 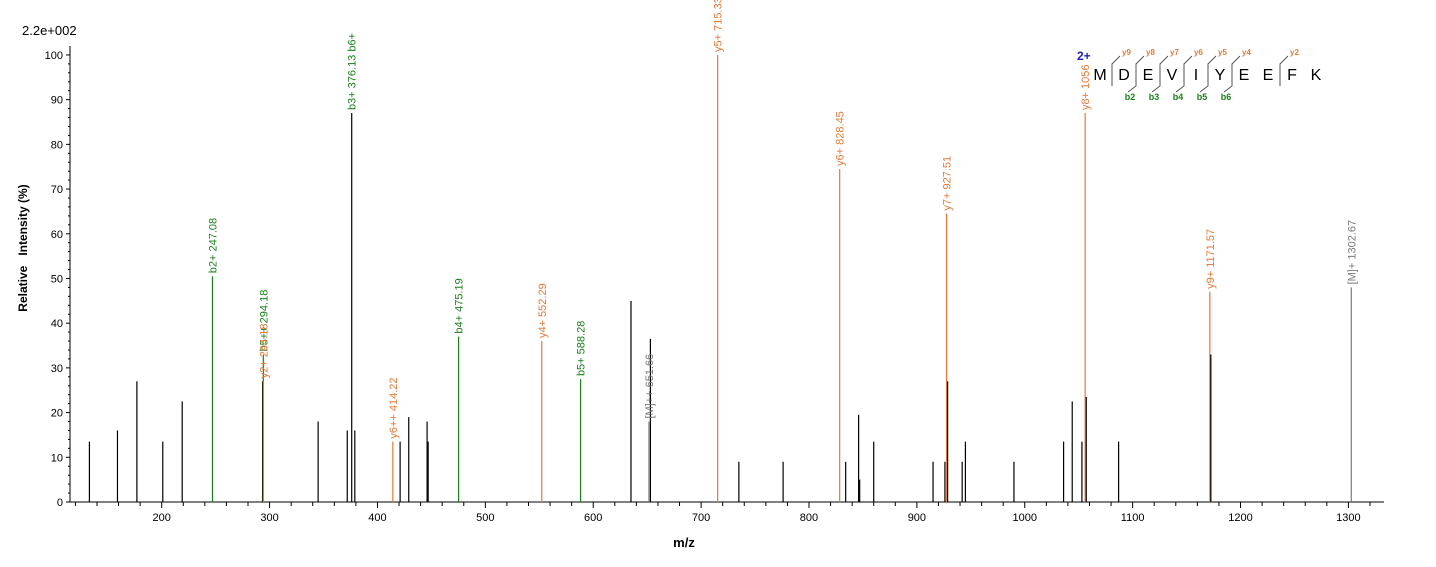 I want to click on residue-letter: K, so click(x=1316, y=75).